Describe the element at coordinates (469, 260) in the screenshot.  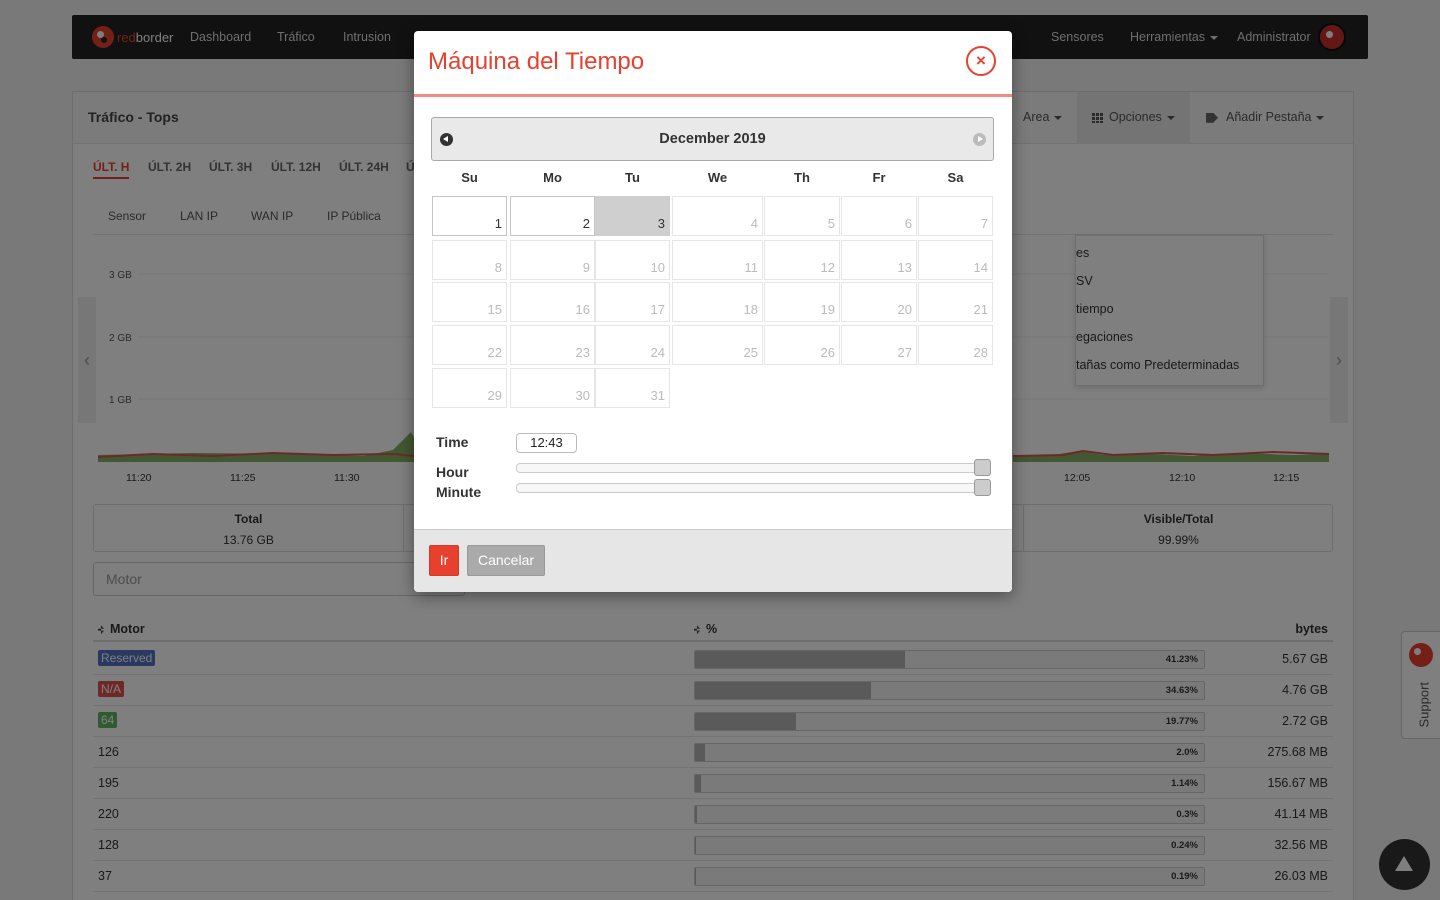
I see `calendar-day: 8` at that location.